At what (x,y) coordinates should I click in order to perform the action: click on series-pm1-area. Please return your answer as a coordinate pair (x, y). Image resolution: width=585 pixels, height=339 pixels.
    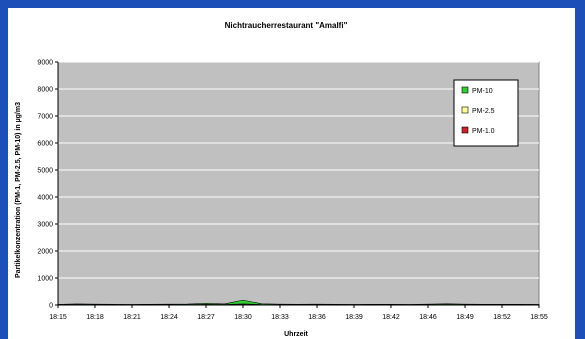
    Looking at the image, I should click on (298, 305).